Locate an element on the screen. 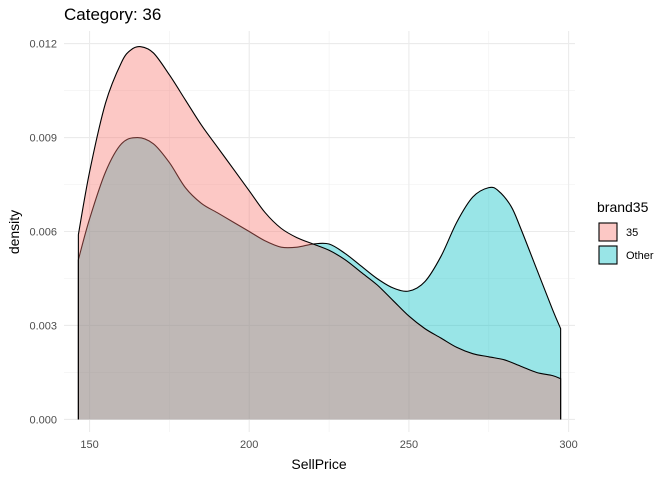  legend-key-bg-other is located at coordinates (608, 255).